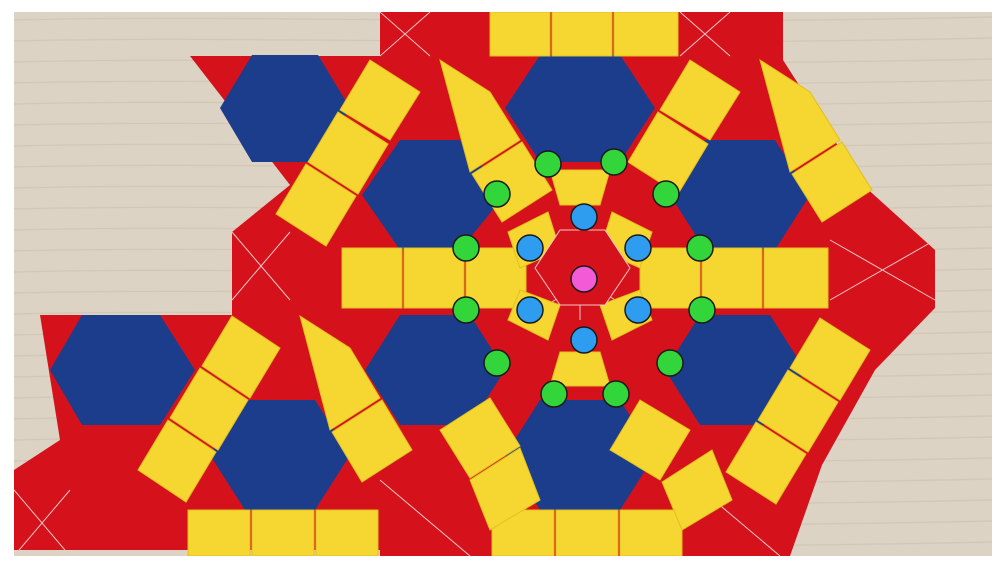  I want to click on counter-markers, so click(584, 278).